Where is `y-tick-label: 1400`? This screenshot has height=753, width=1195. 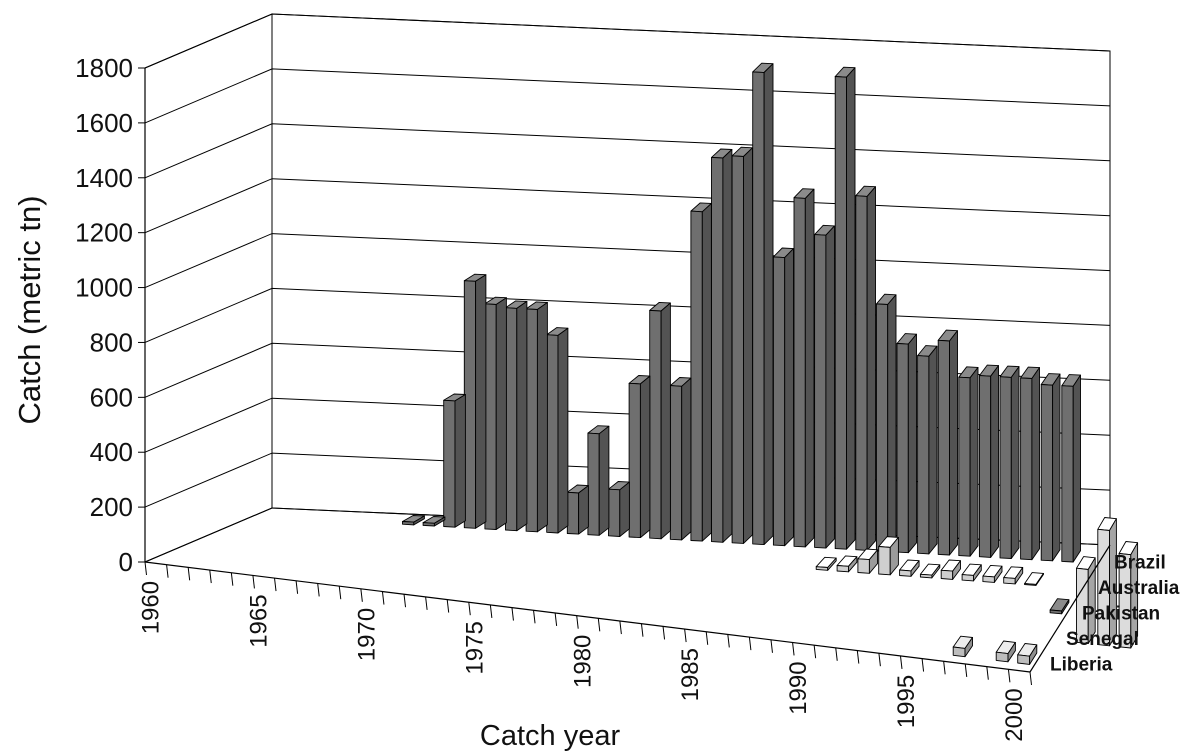 y-tick-label: 1400 is located at coordinates (104, 178).